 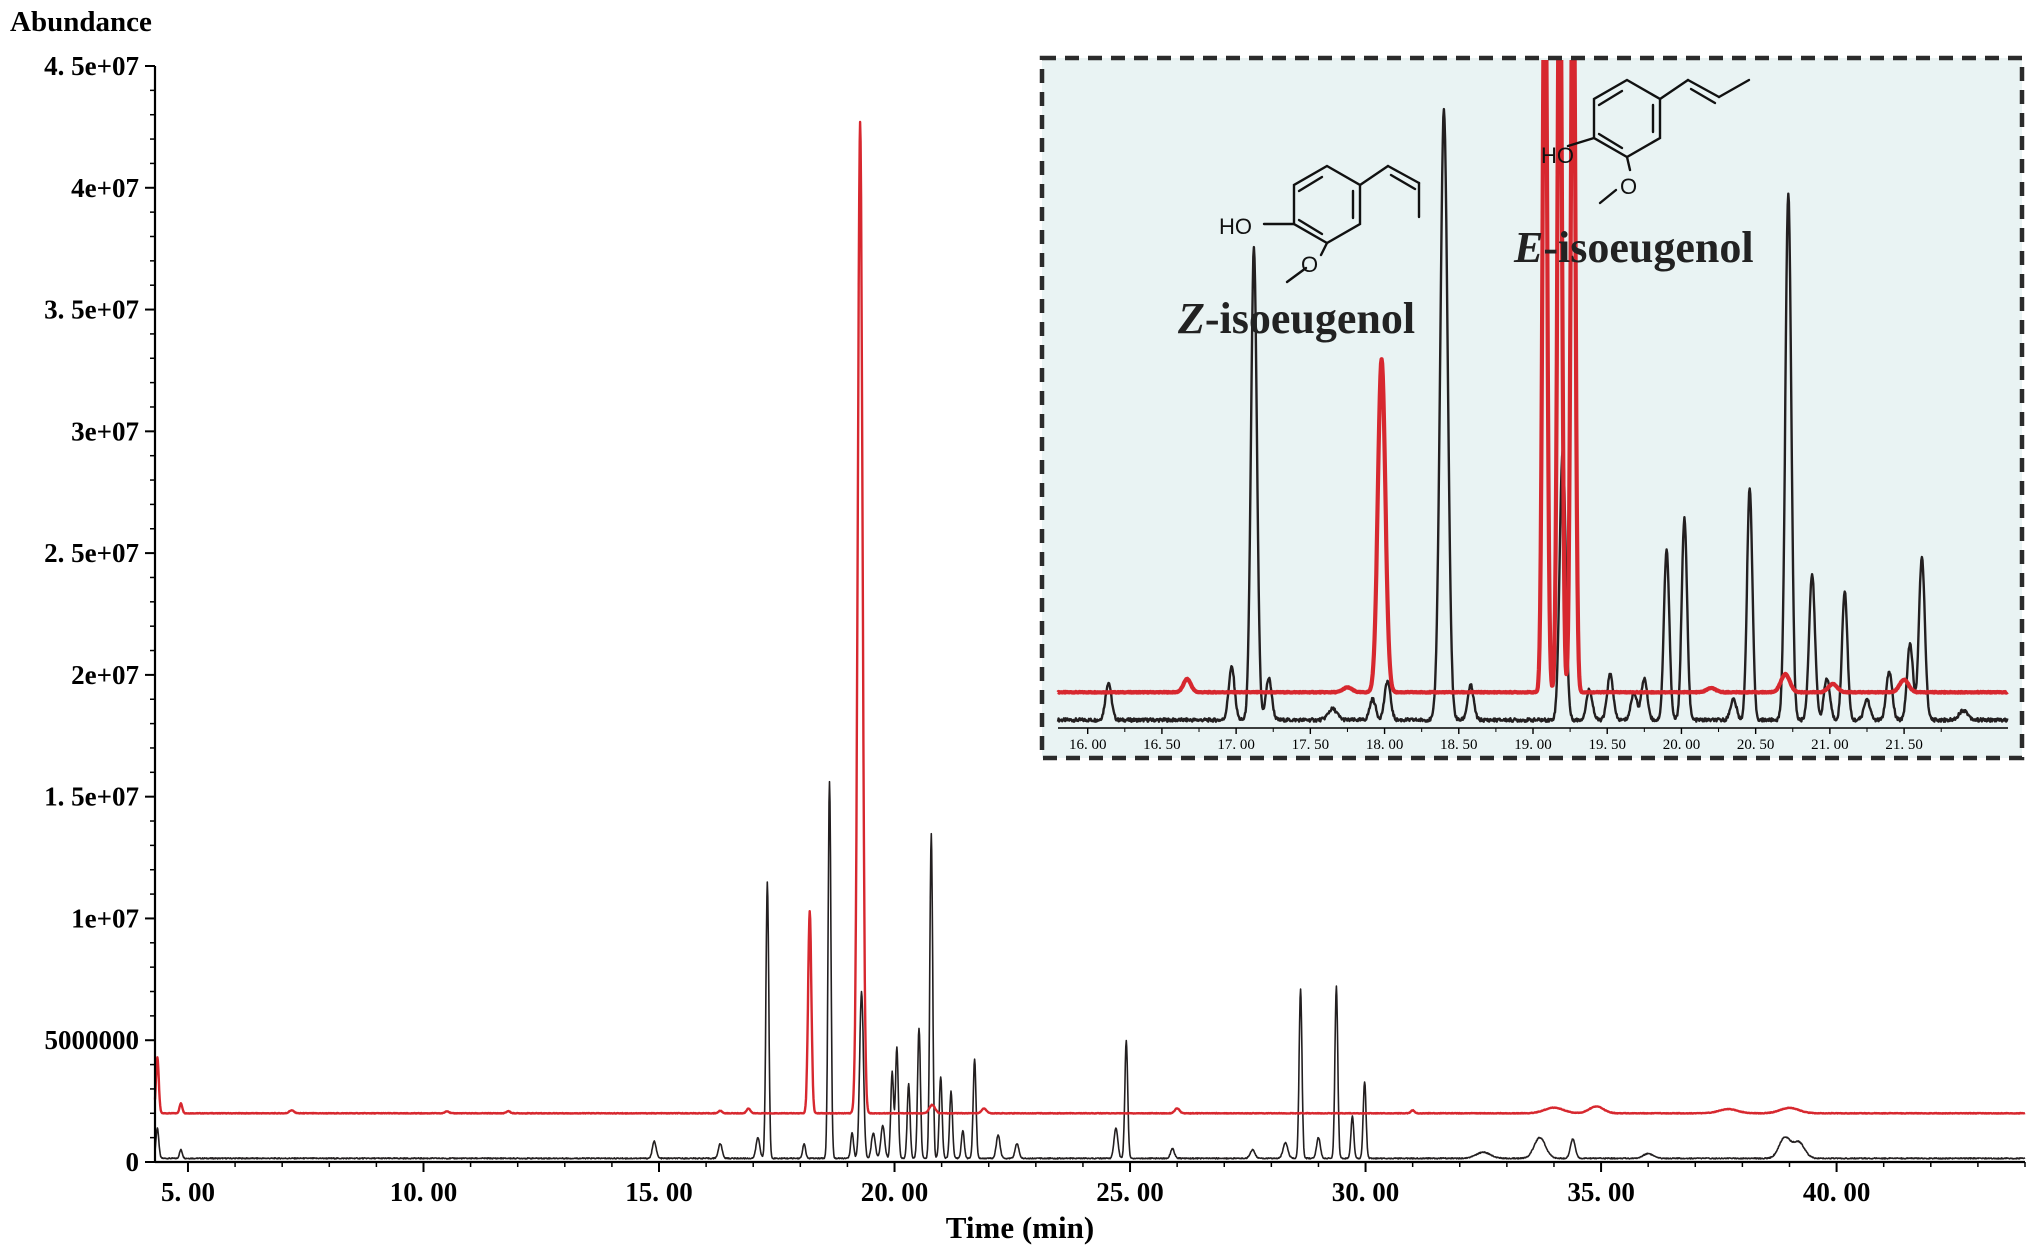 I want to click on inset-x-tick-label: 20. 00, so click(x=1682, y=745).